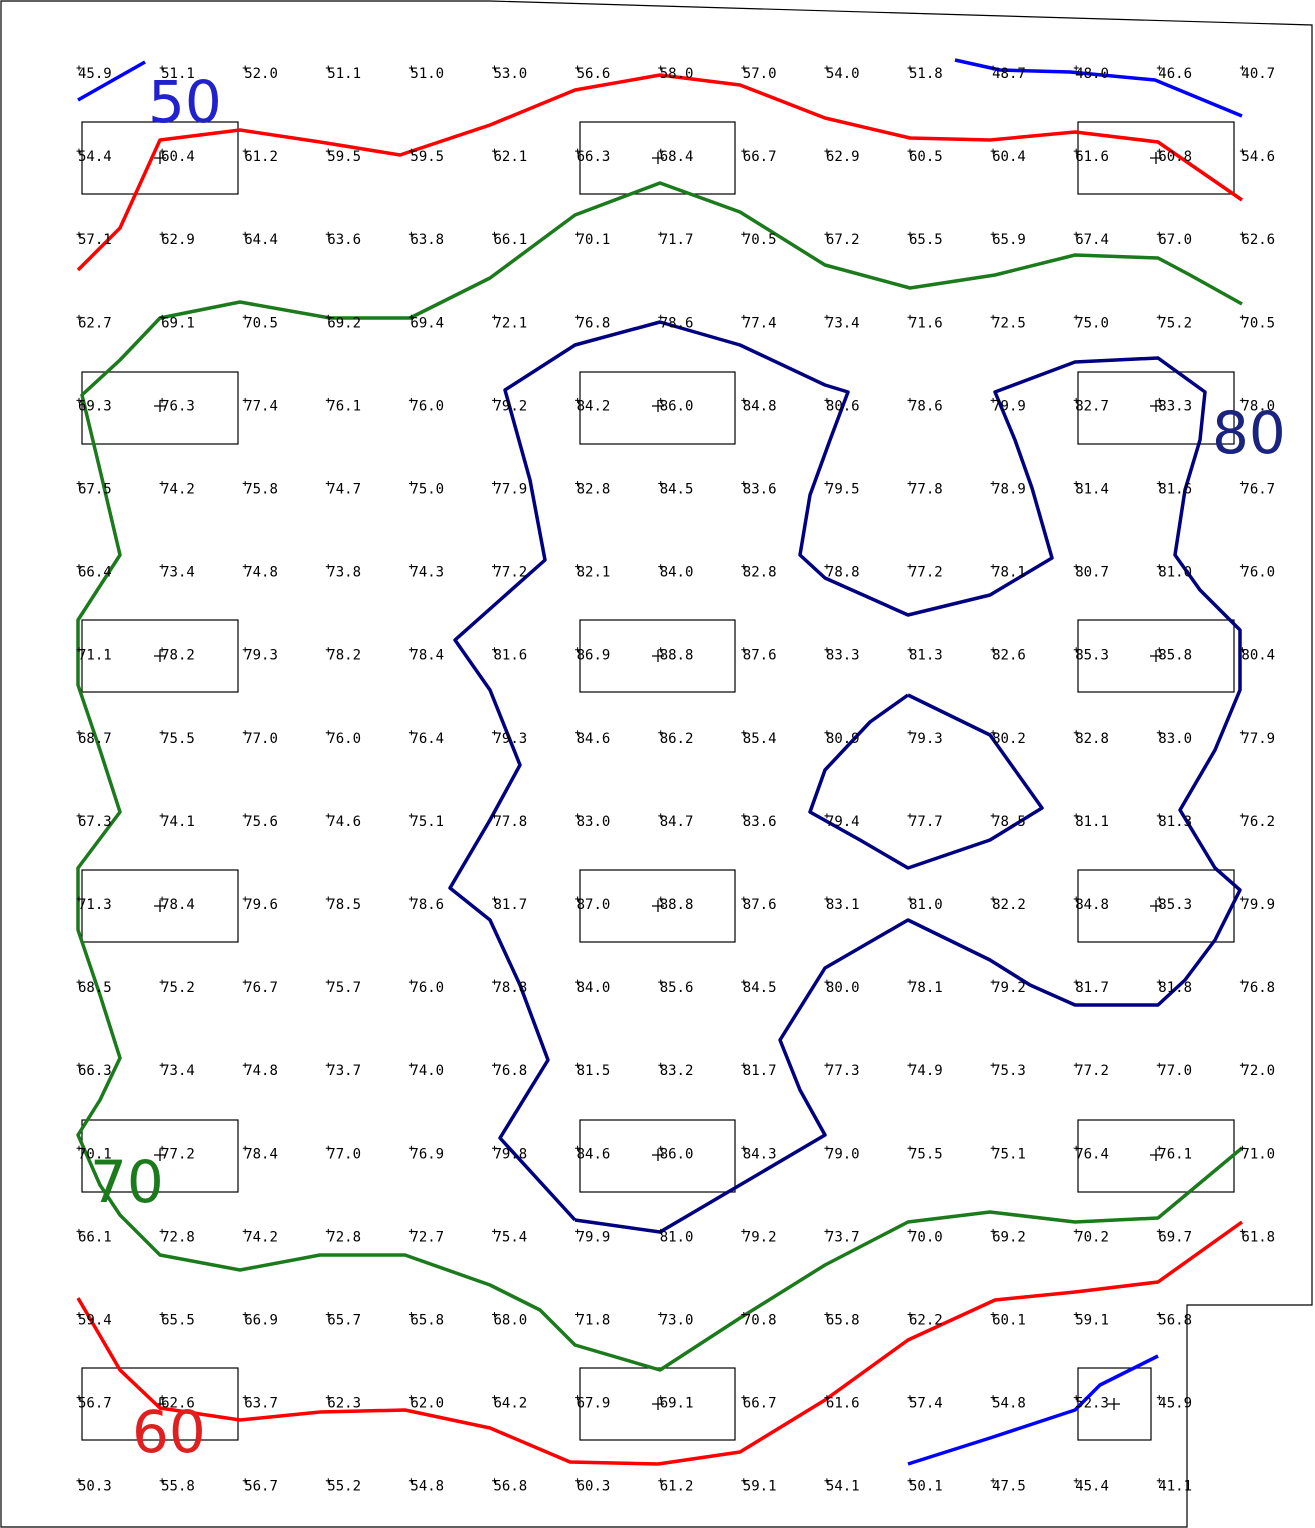 This screenshot has height=1528, width=1315. I want to click on measurement-point: 61.2, so click(675, 1486).